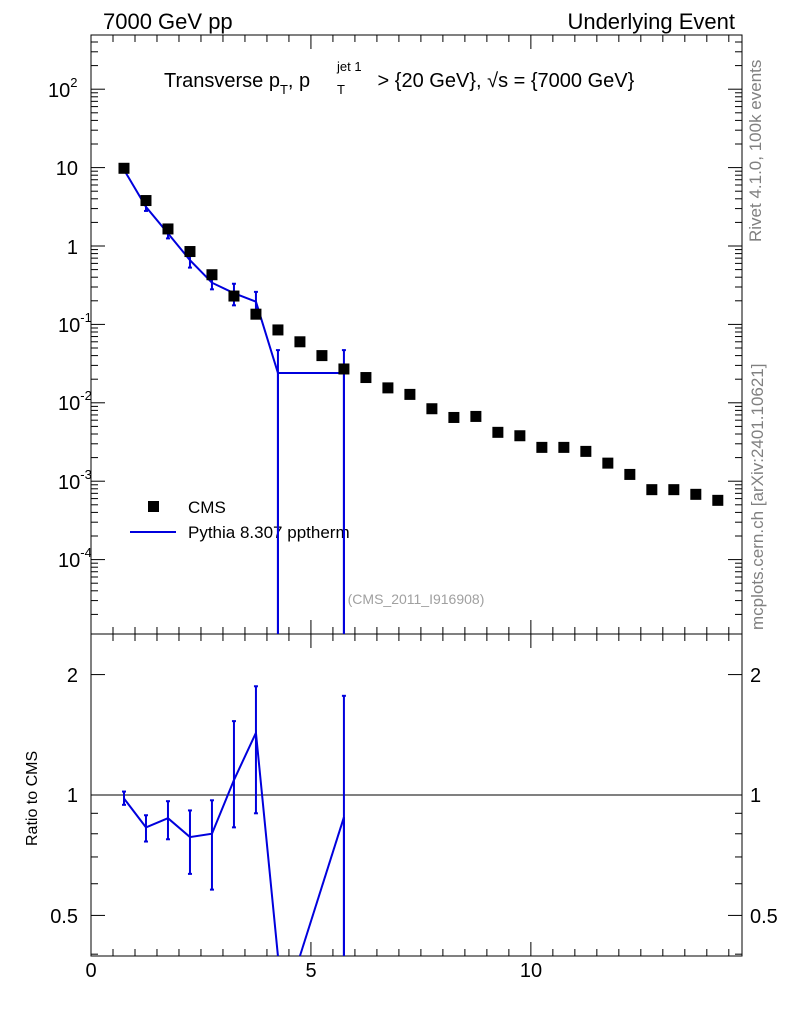 This screenshot has width=786, height=1024. I want to click on pythia-ratio-line-tail, so click(321, 886).